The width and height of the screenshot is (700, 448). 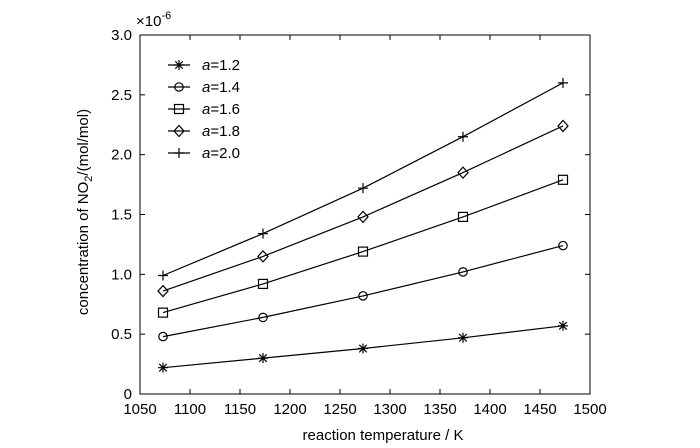 I want to click on x-tick-label: 1050, so click(x=139, y=409).